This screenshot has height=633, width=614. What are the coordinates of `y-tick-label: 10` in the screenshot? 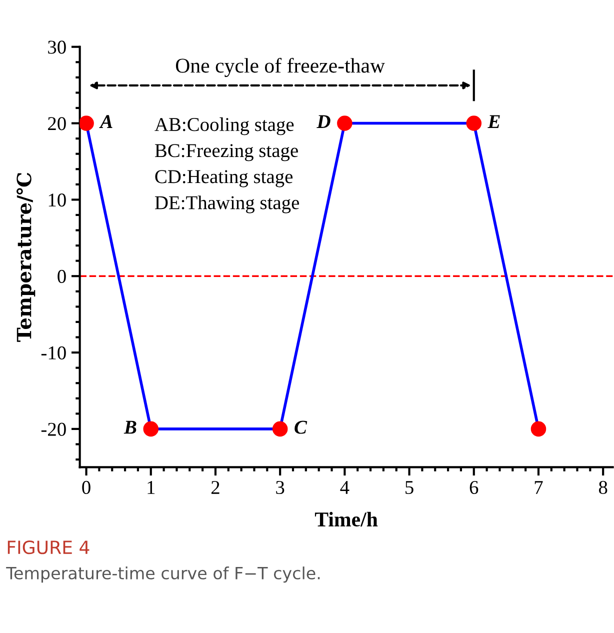 It's located at (57, 200).